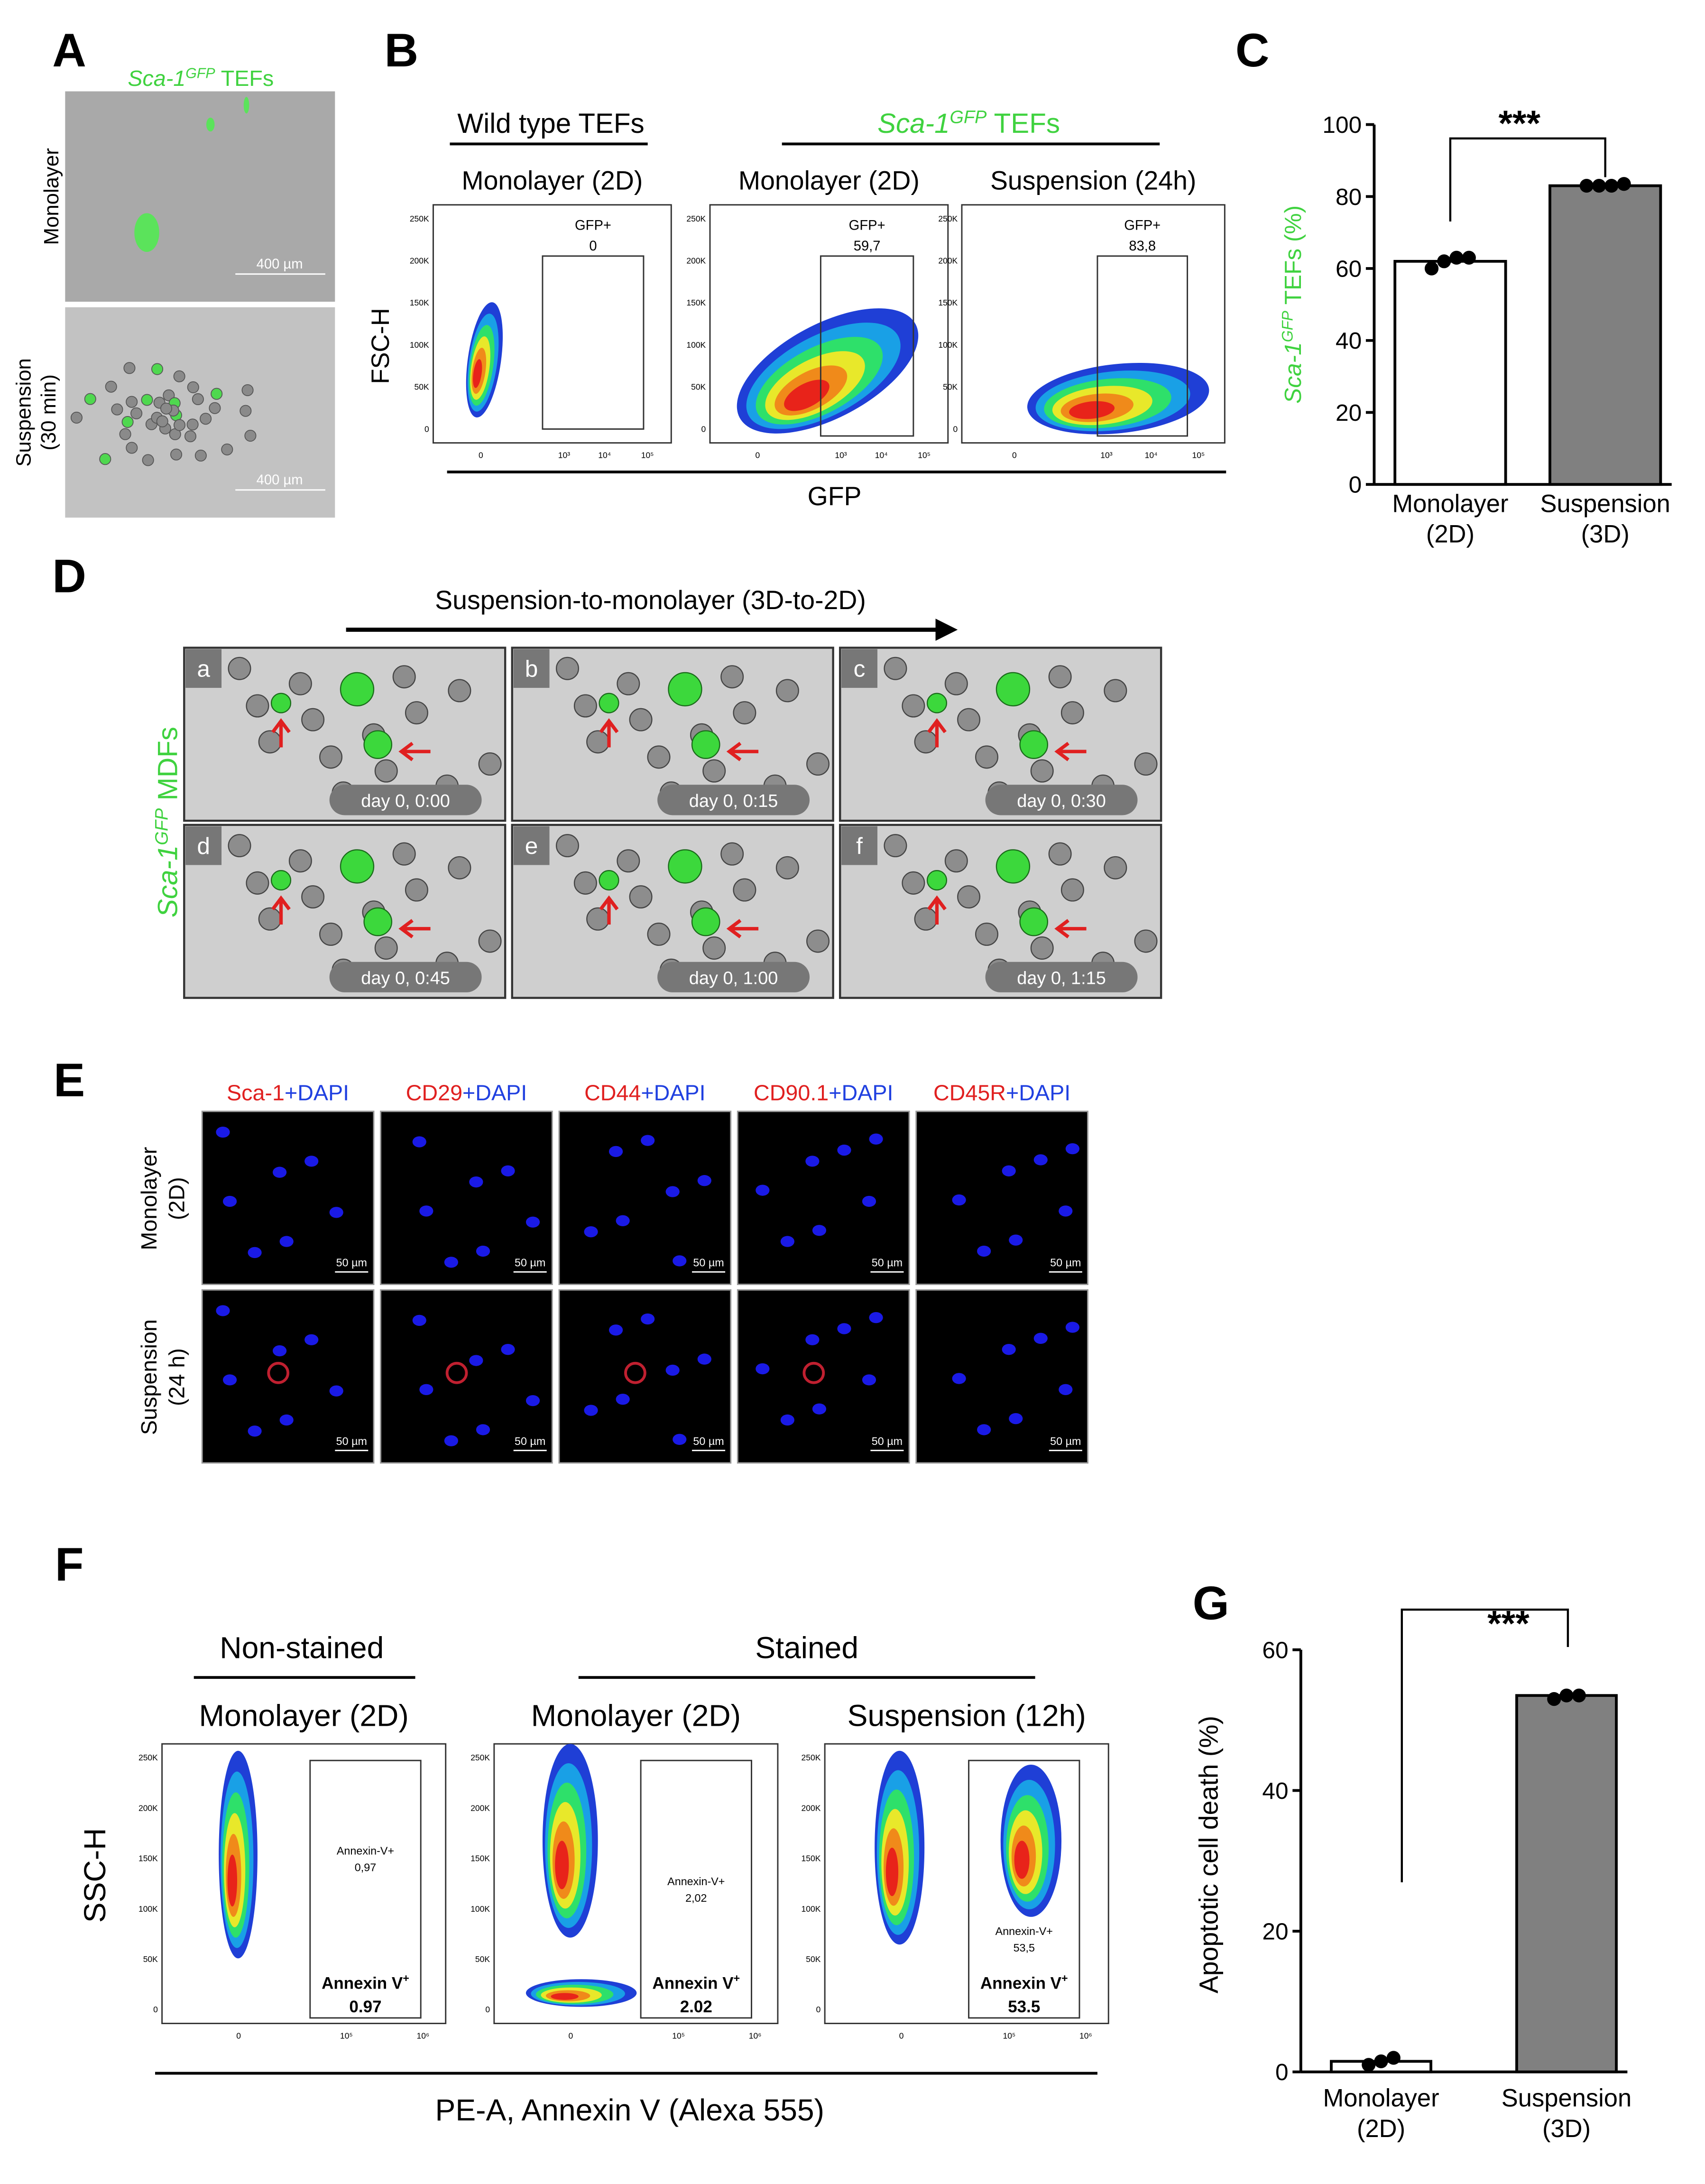 The image size is (1705, 2184). Describe the element at coordinates (203, 669) in the screenshot. I see `frame-id: a` at that location.